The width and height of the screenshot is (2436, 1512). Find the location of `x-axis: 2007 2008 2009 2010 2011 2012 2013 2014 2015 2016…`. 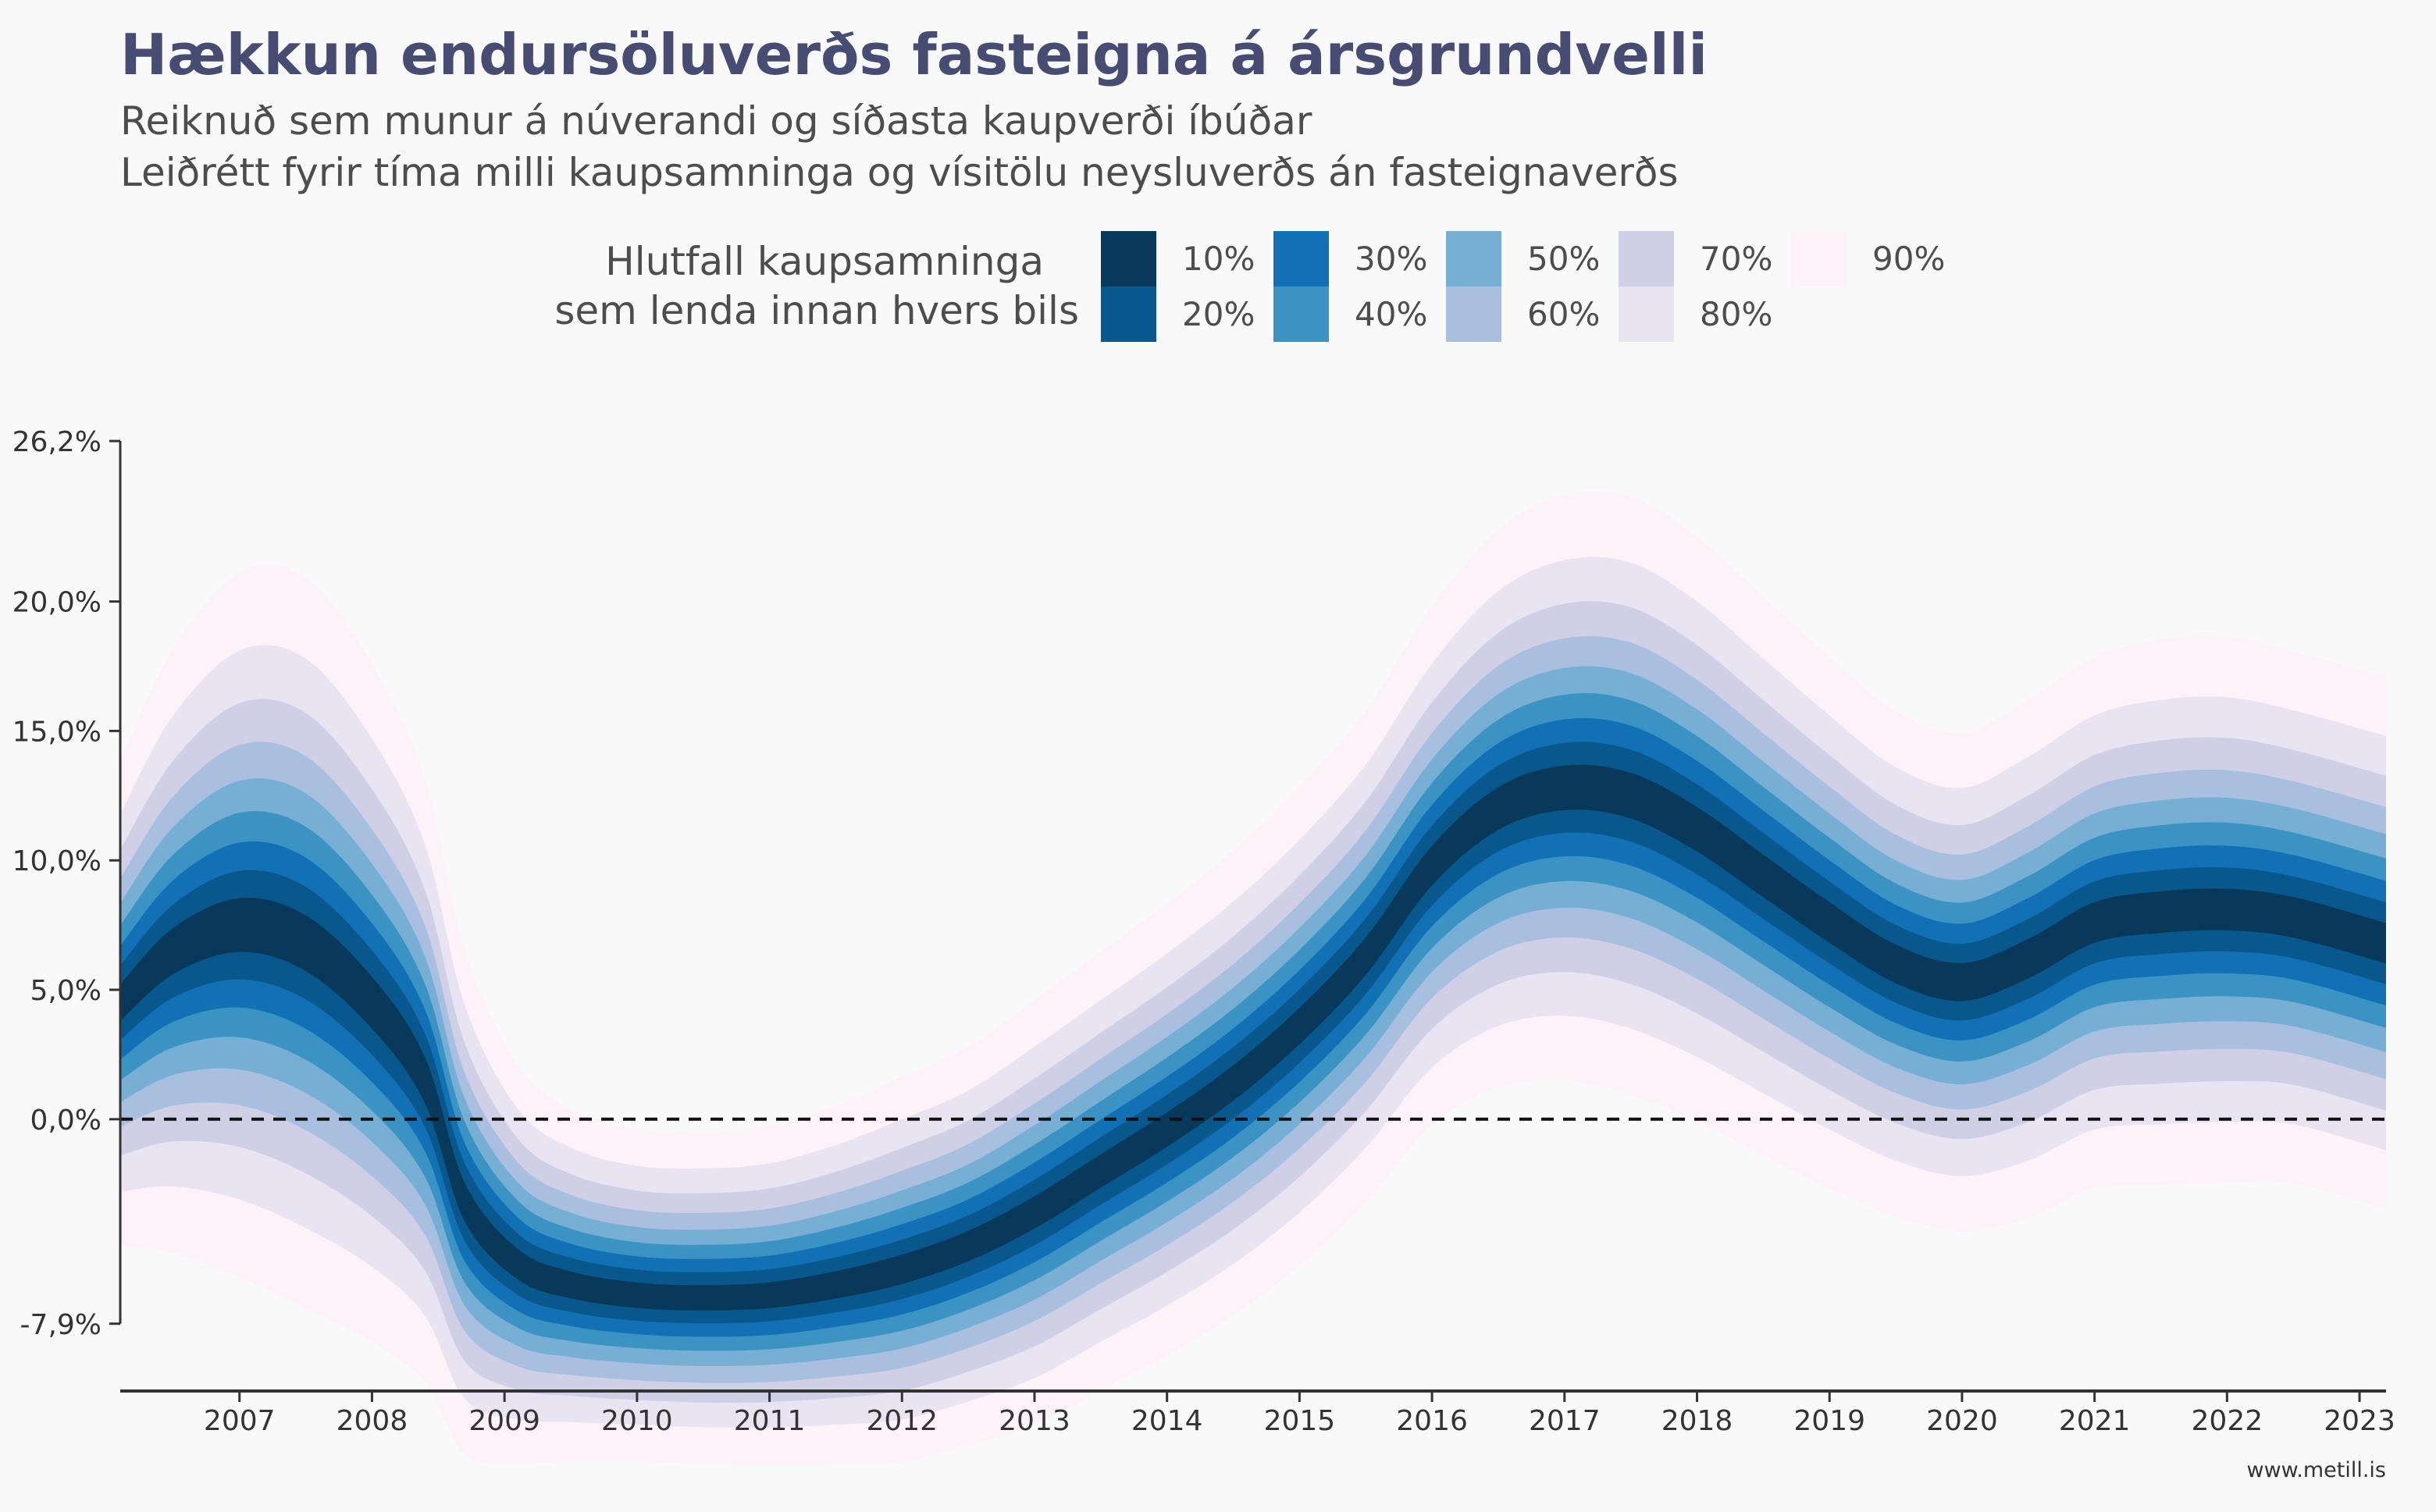

x-axis: 2007 2008 2009 2010 2011 2012 2013 2014 2015 2016… is located at coordinates (1257, 1413).